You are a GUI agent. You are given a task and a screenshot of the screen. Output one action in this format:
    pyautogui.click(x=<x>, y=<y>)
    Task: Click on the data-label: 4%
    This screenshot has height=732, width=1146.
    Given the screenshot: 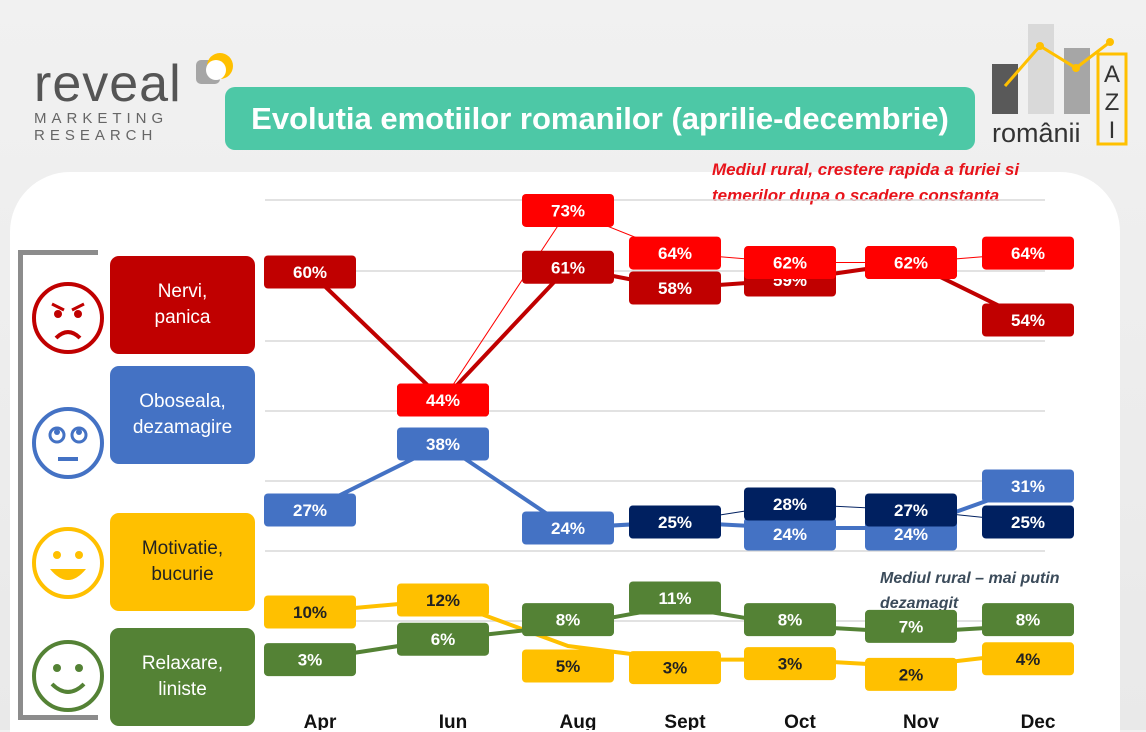 What is the action you would take?
    pyautogui.click(x=1028, y=659)
    